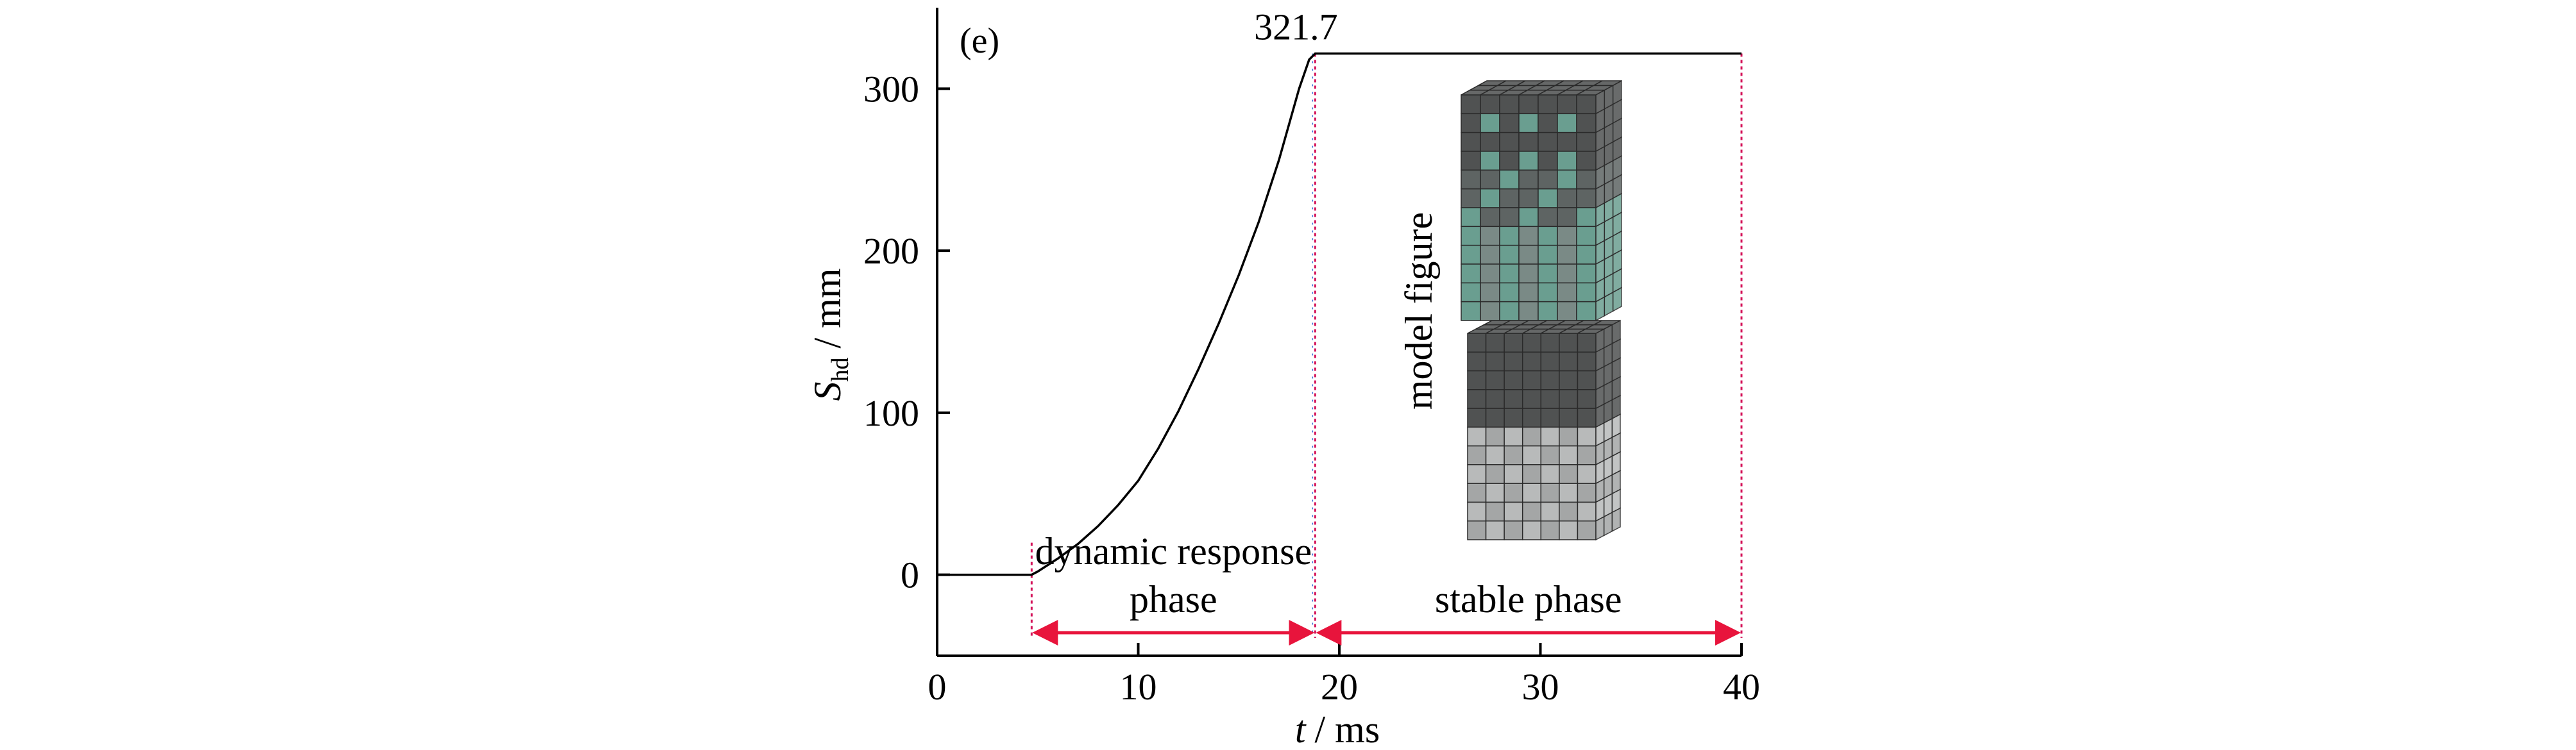 This screenshot has width=2576, height=750. What do you see at coordinates (1344, 675) in the screenshot?
I see `x-ticks: 0 10 20 30 40` at bounding box center [1344, 675].